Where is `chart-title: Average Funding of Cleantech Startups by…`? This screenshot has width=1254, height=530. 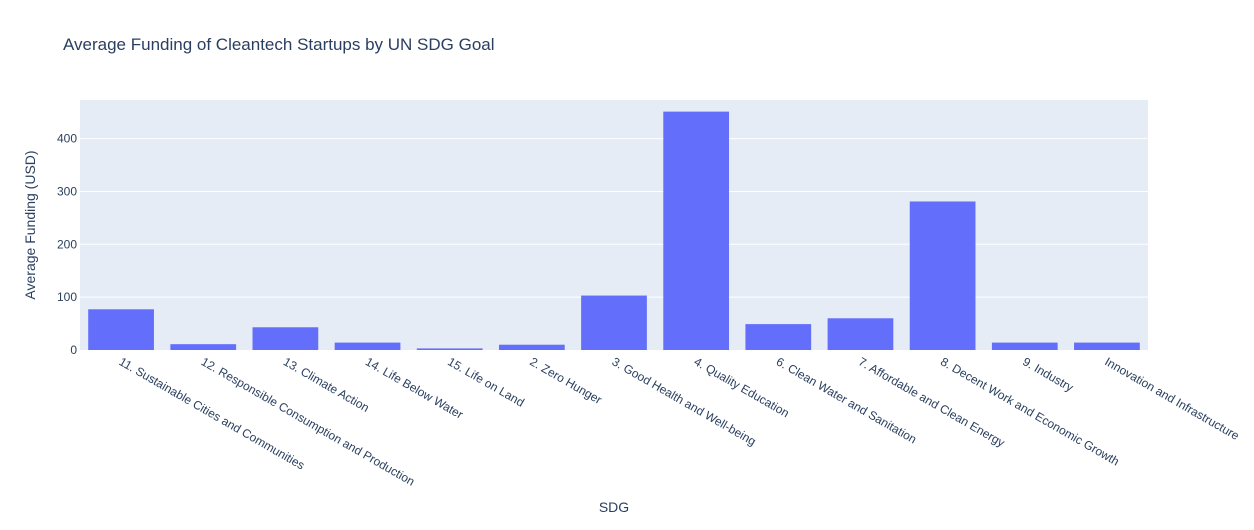
chart-title: Average Funding of Cleantech Startups by… is located at coordinates (279, 44).